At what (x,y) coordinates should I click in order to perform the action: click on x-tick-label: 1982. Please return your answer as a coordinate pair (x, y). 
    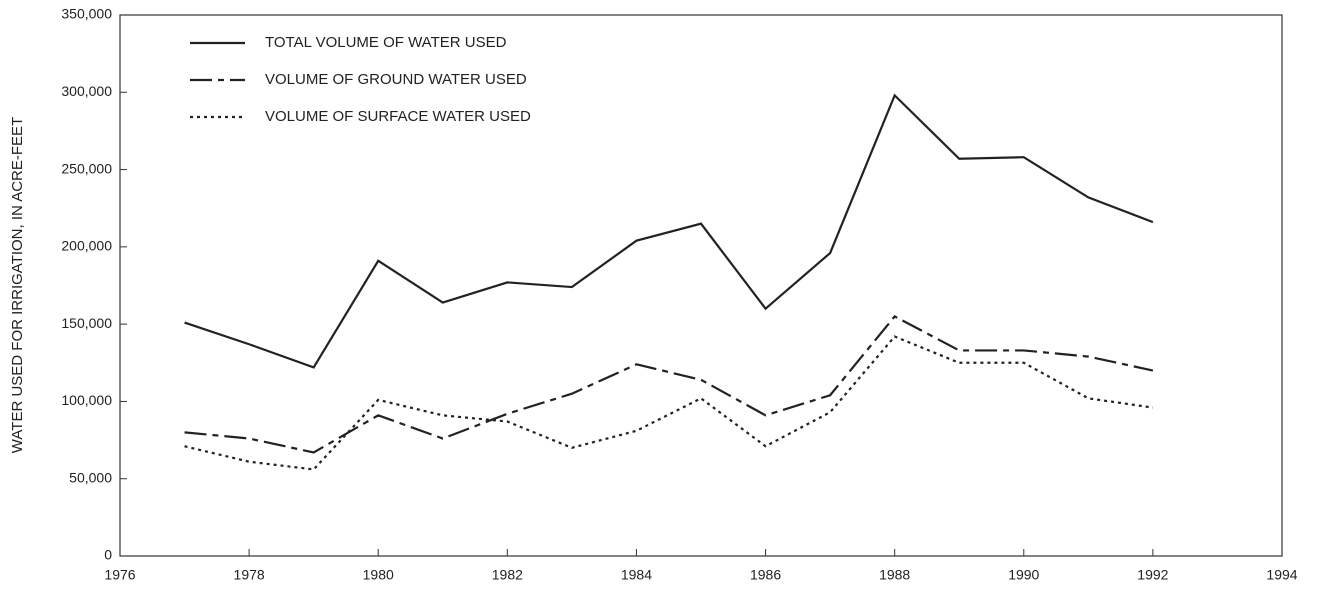
    Looking at the image, I should click on (507, 575).